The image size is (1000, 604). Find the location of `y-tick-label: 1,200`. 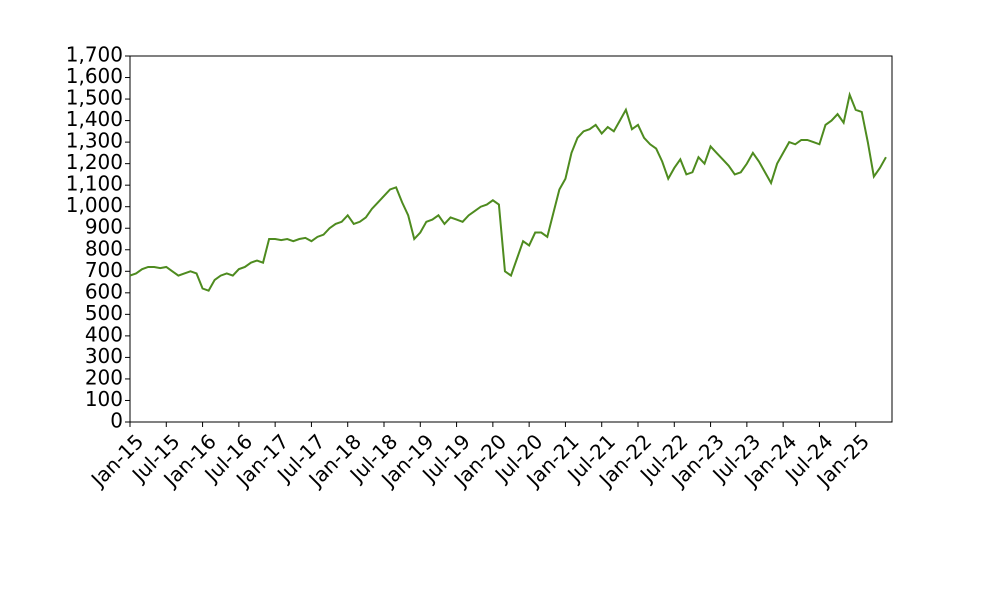

y-tick-label: 1,200 is located at coordinates (94, 162).